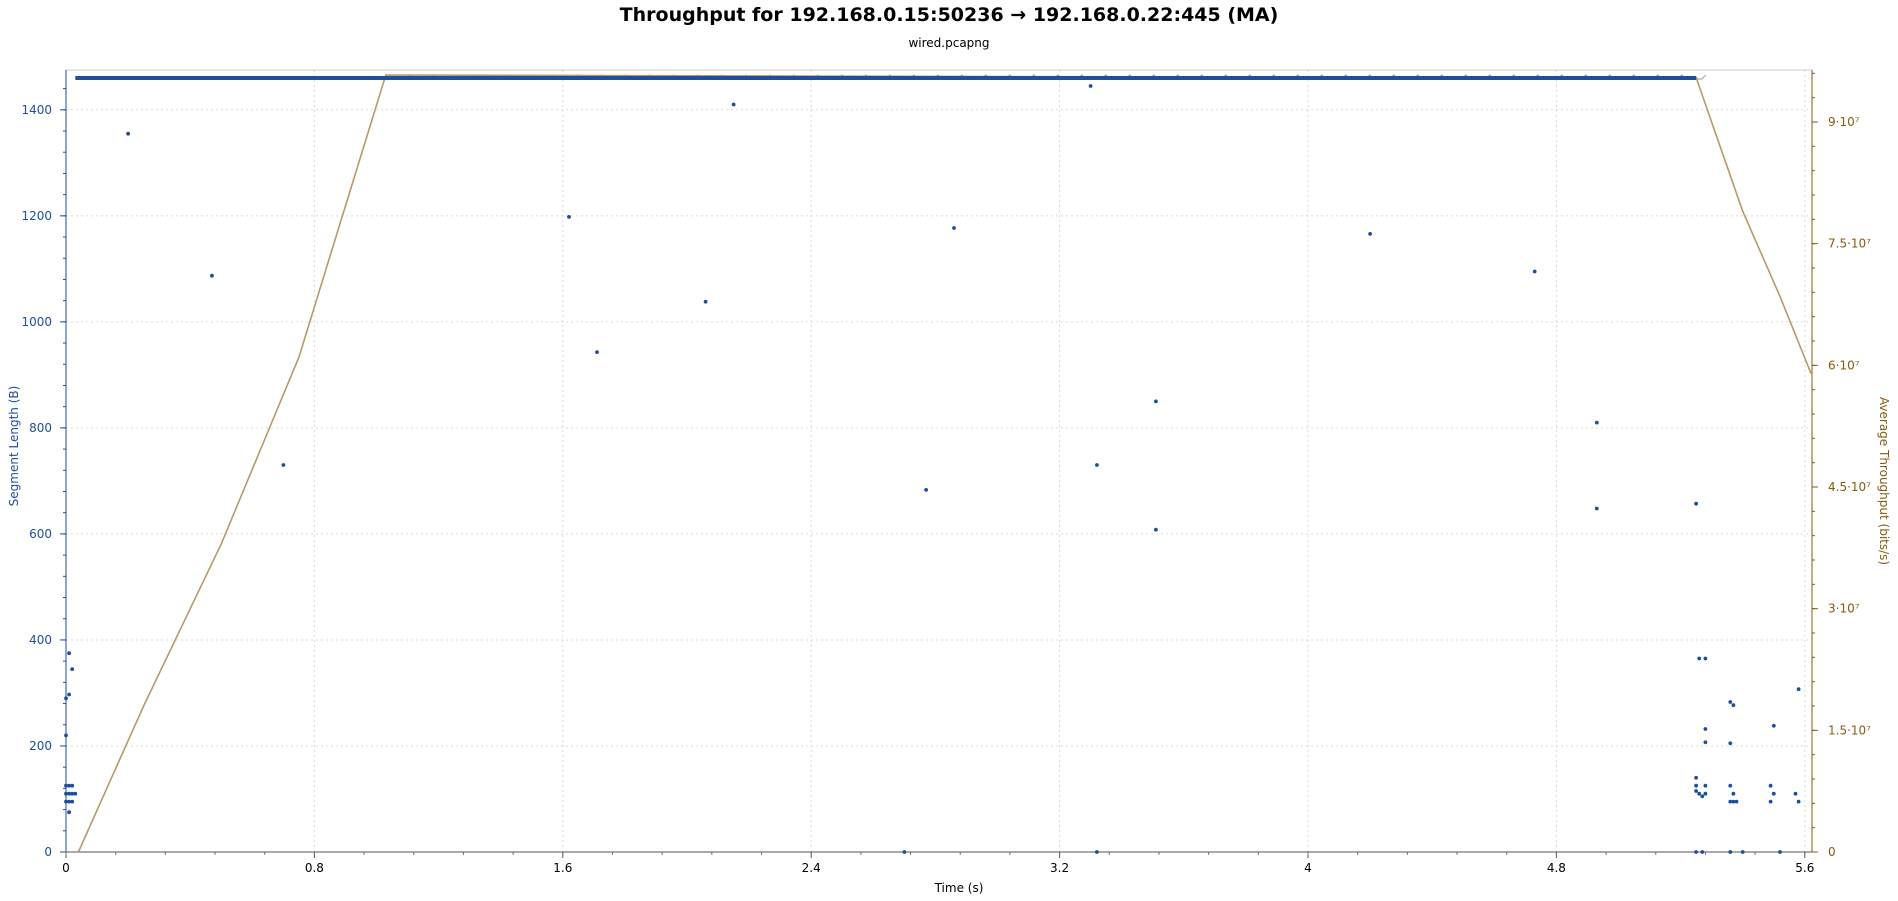  Describe the element at coordinates (1849, 244) in the screenshot. I see `y-right-tick-label: 7.5·10⁷` at that location.